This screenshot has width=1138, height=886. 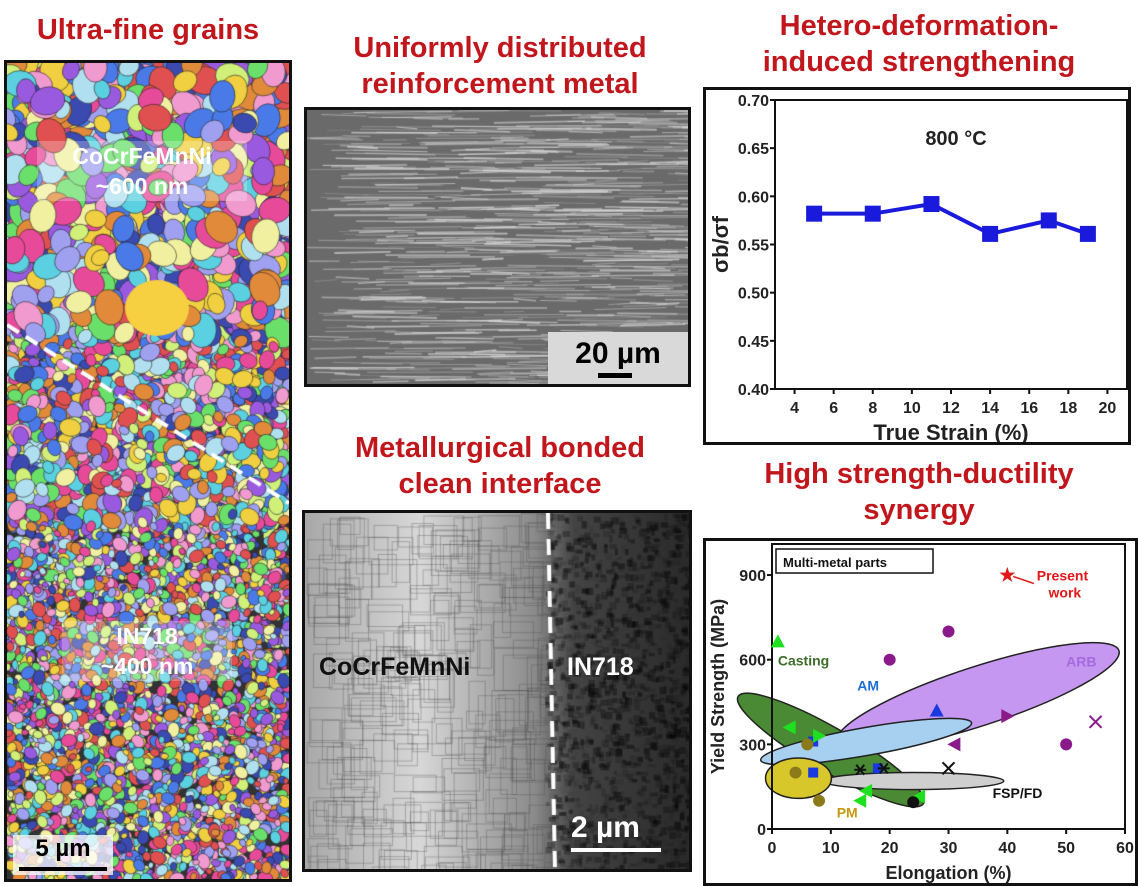 What do you see at coordinates (500, 66) in the screenshot?
I see `title-reinforcement: Uniformly distributed reinforcement metal` at bounding box center [500, 66].